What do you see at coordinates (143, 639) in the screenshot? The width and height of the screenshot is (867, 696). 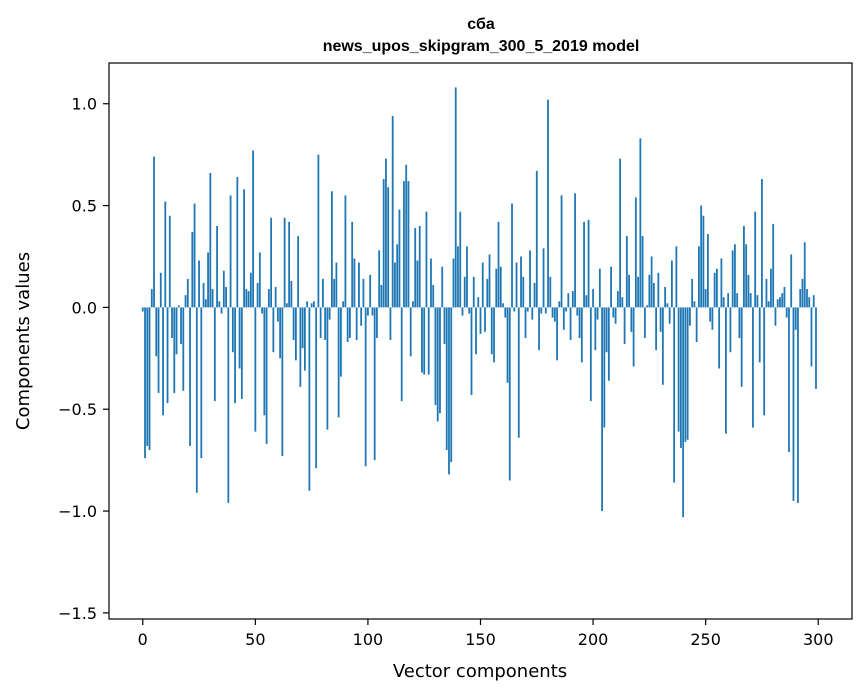 I see `x-tick-label: 0` at bounding box center [143, 639].